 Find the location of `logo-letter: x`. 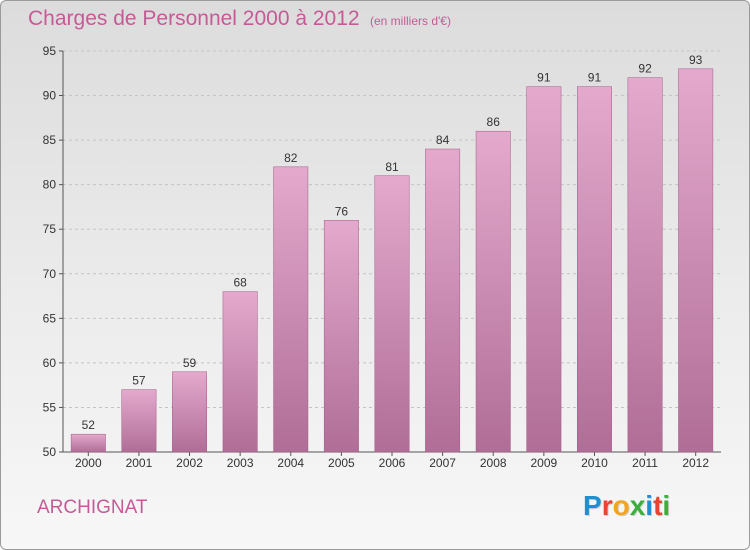

logo-letter: x is located at coordinates (637, 505).